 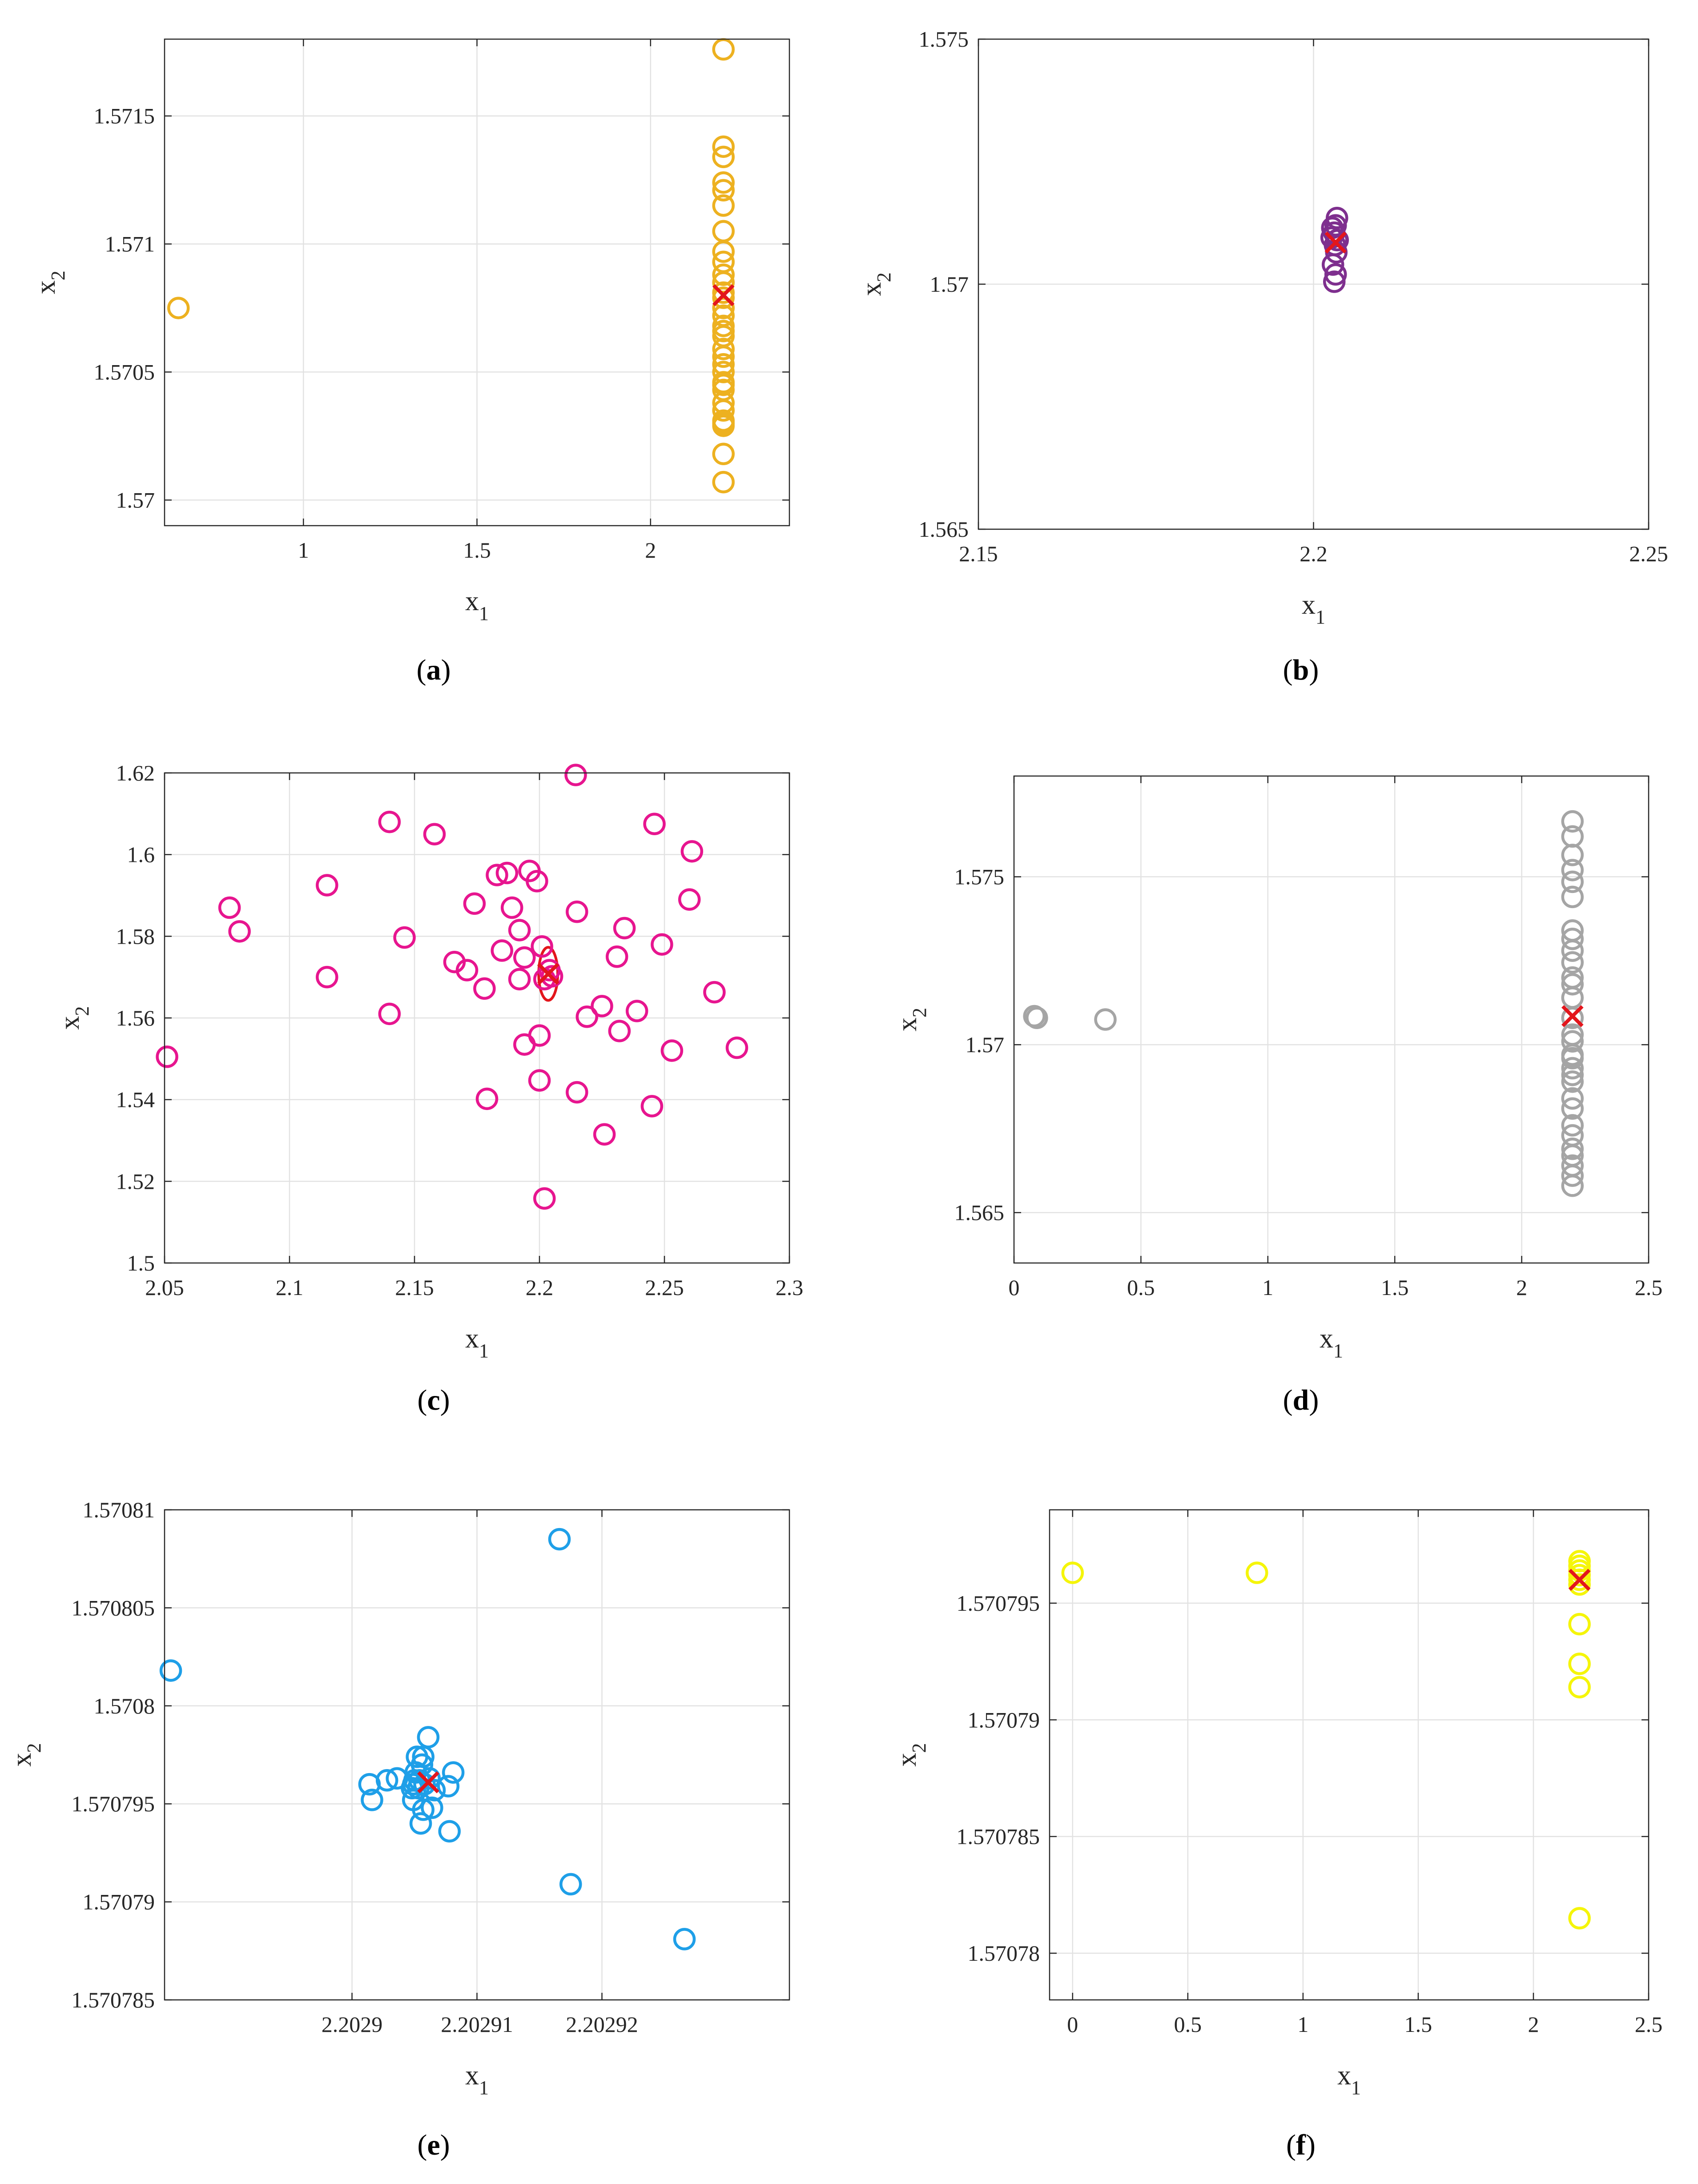 What do you see at coordinates (141, 854) in the screenshot?
I see `y-tick-label: 1.6` at bounding box center [141, 854].